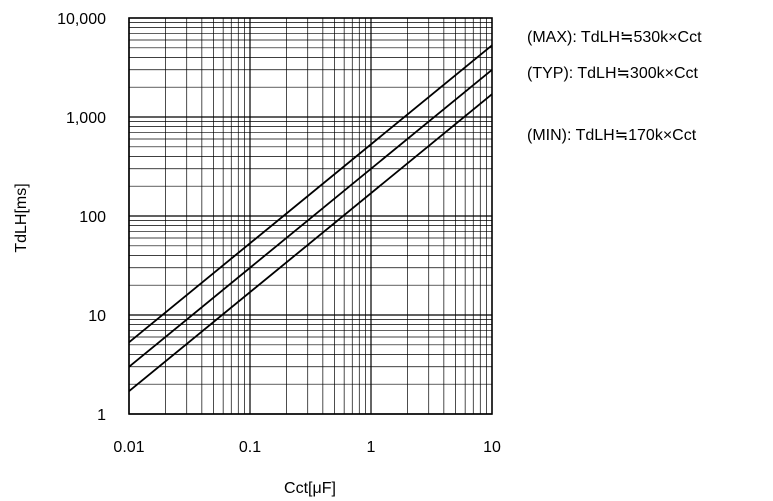 This screenshot has width=773, height=501. Describe the element at coordinates (128, 447) in the screenshot. I see `x-tick-label: 0.01` at that location.